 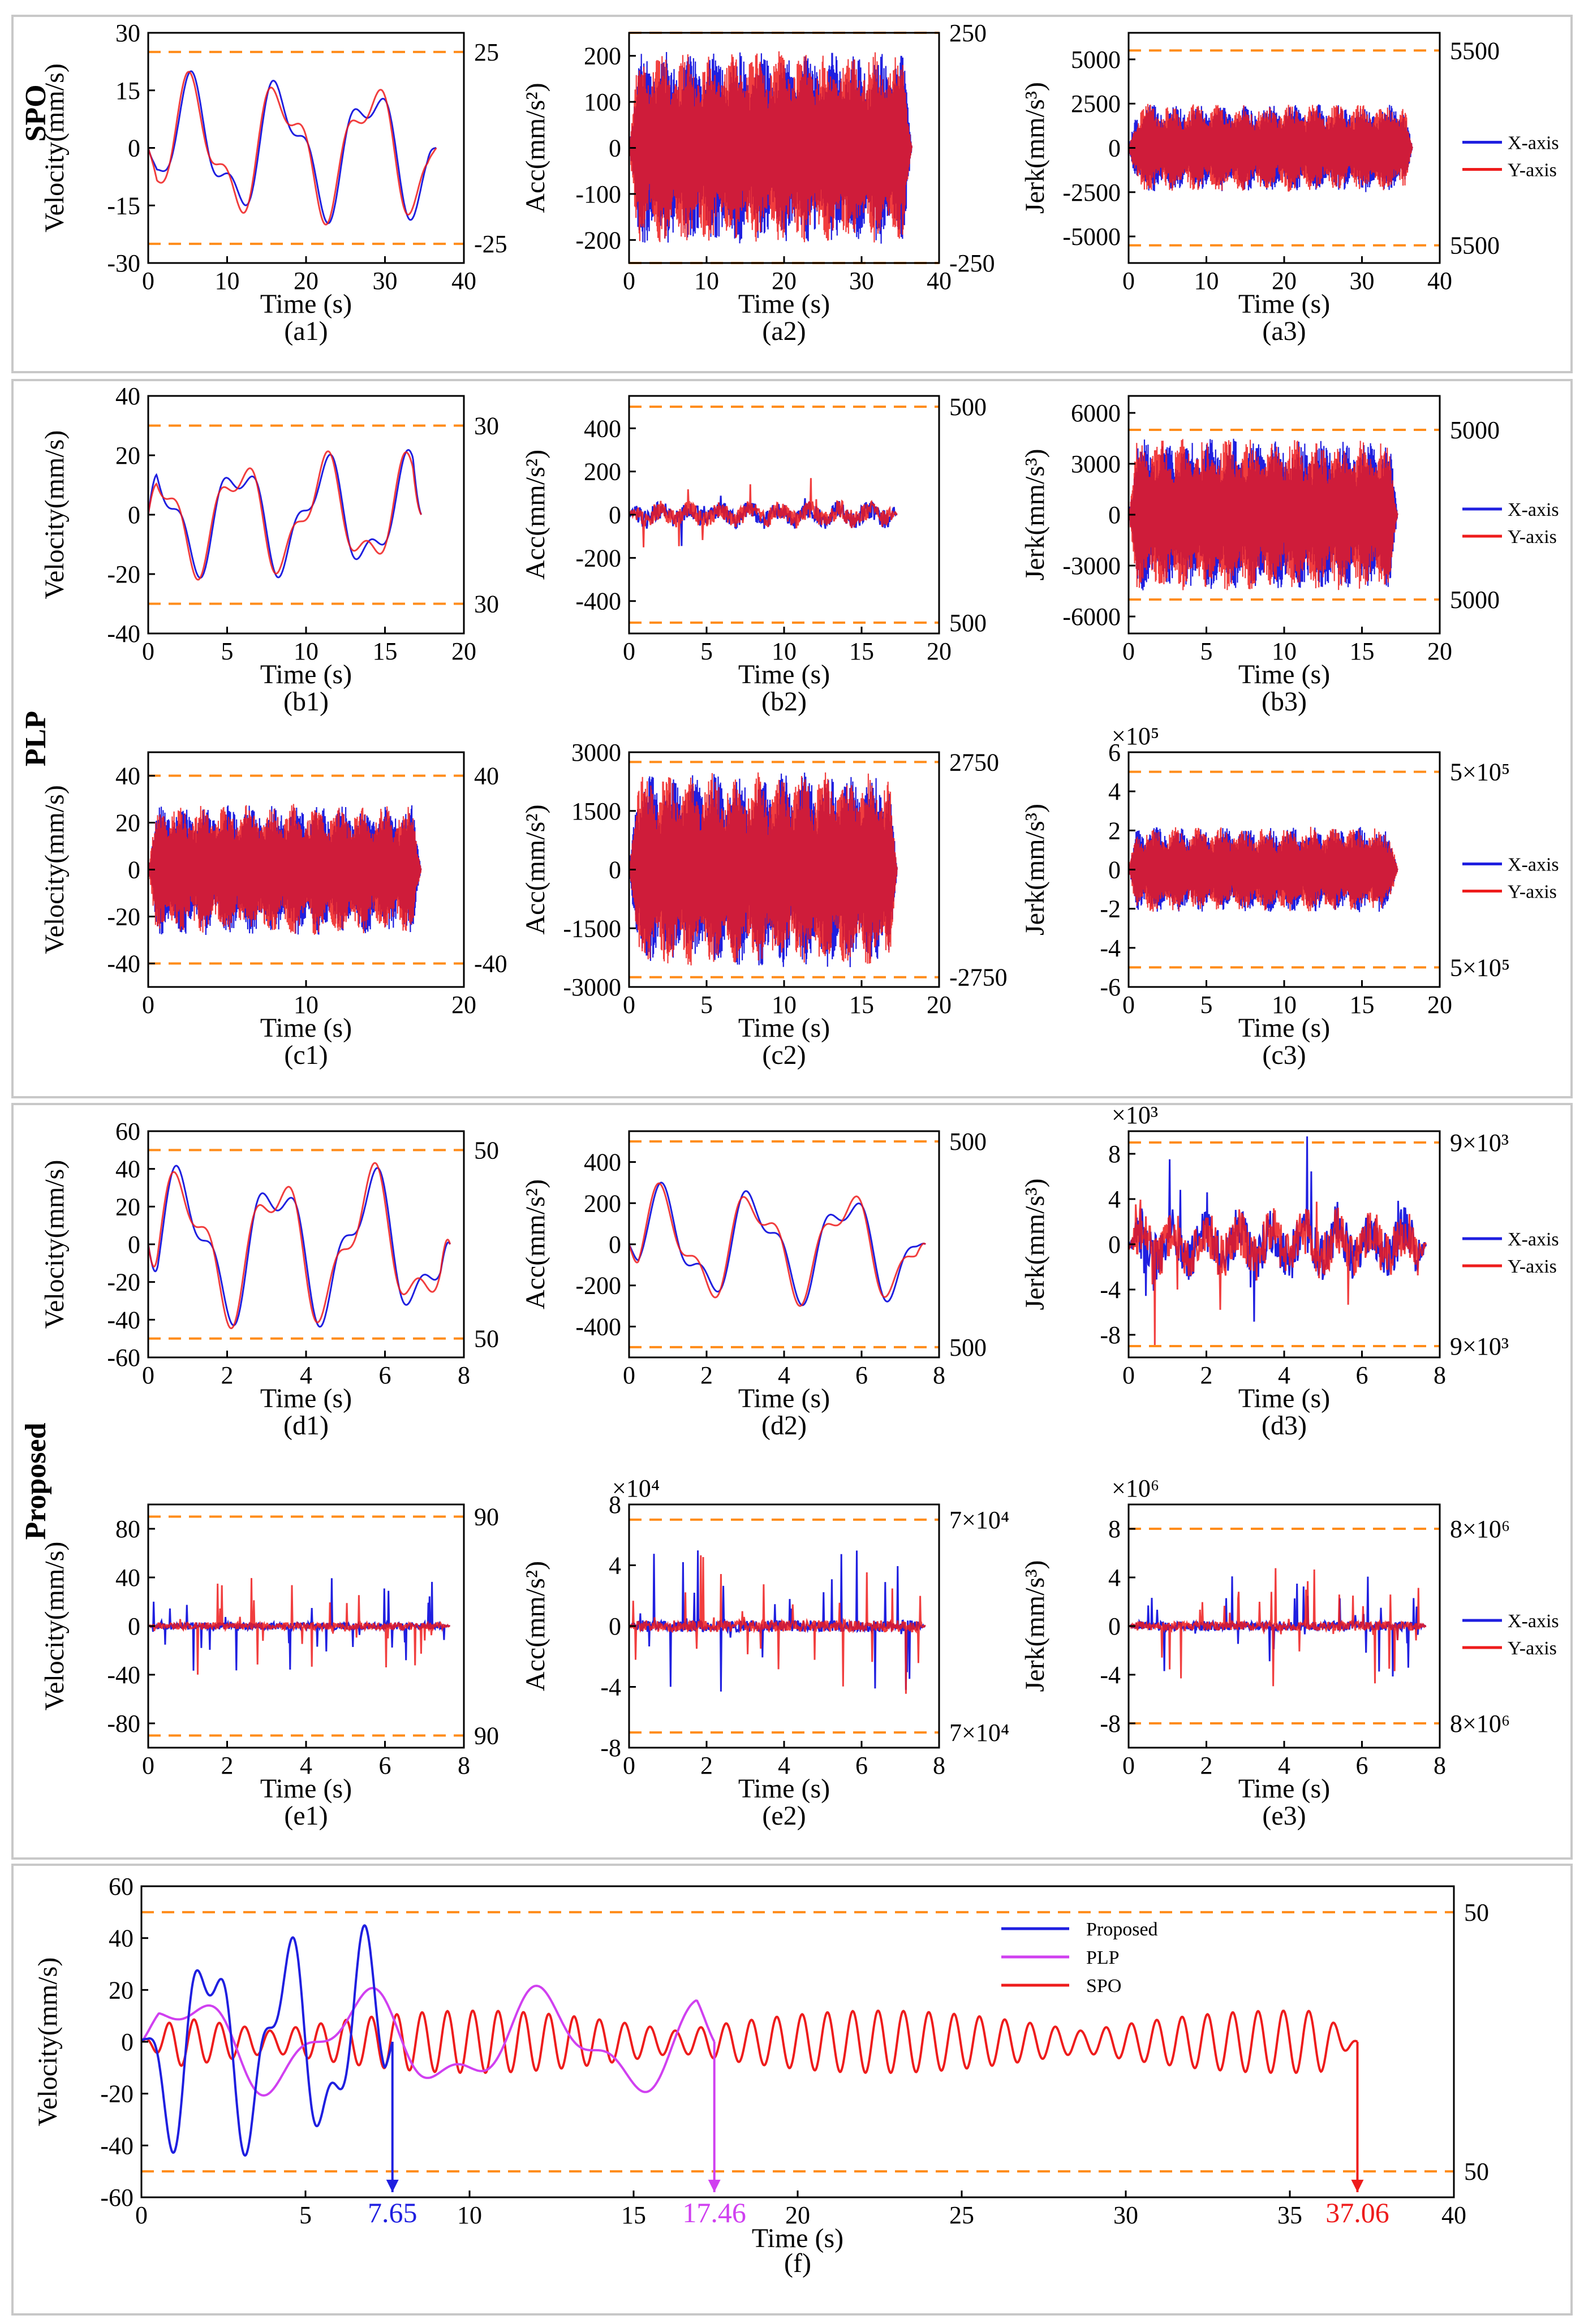 I want to click on y-tick-label: 8, so click(x=1114, y=1154).